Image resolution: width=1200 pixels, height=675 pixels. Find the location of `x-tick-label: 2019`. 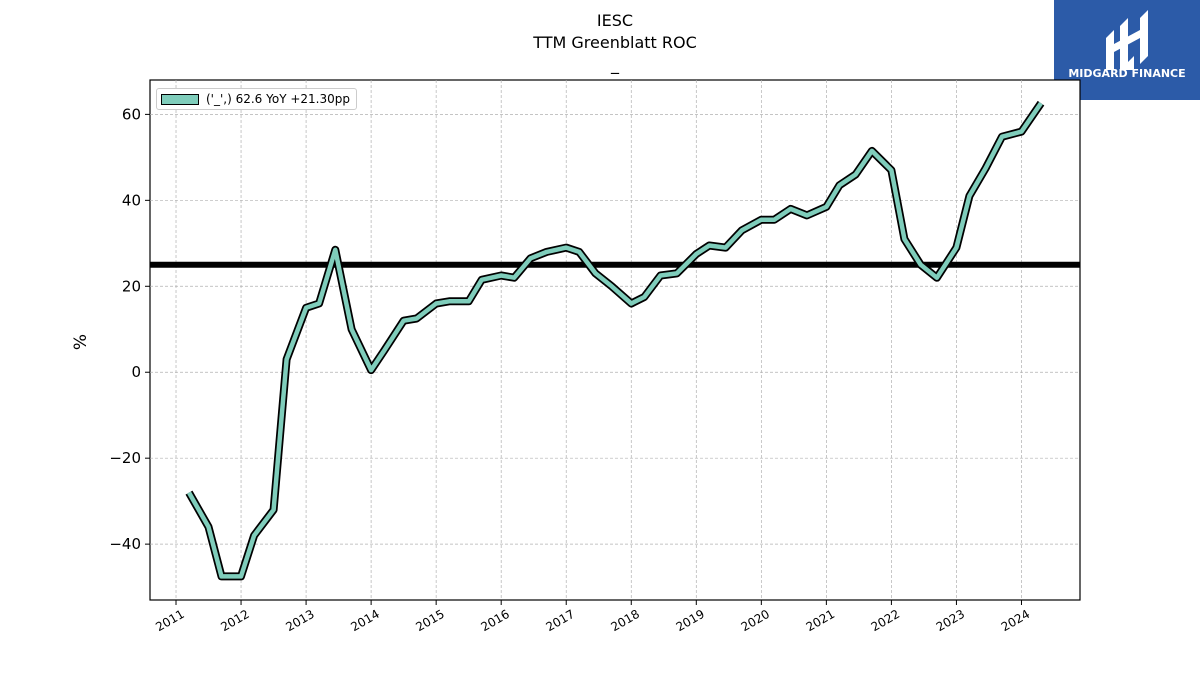

x-tick-label: 2019 is located at coordinates (690, 620).